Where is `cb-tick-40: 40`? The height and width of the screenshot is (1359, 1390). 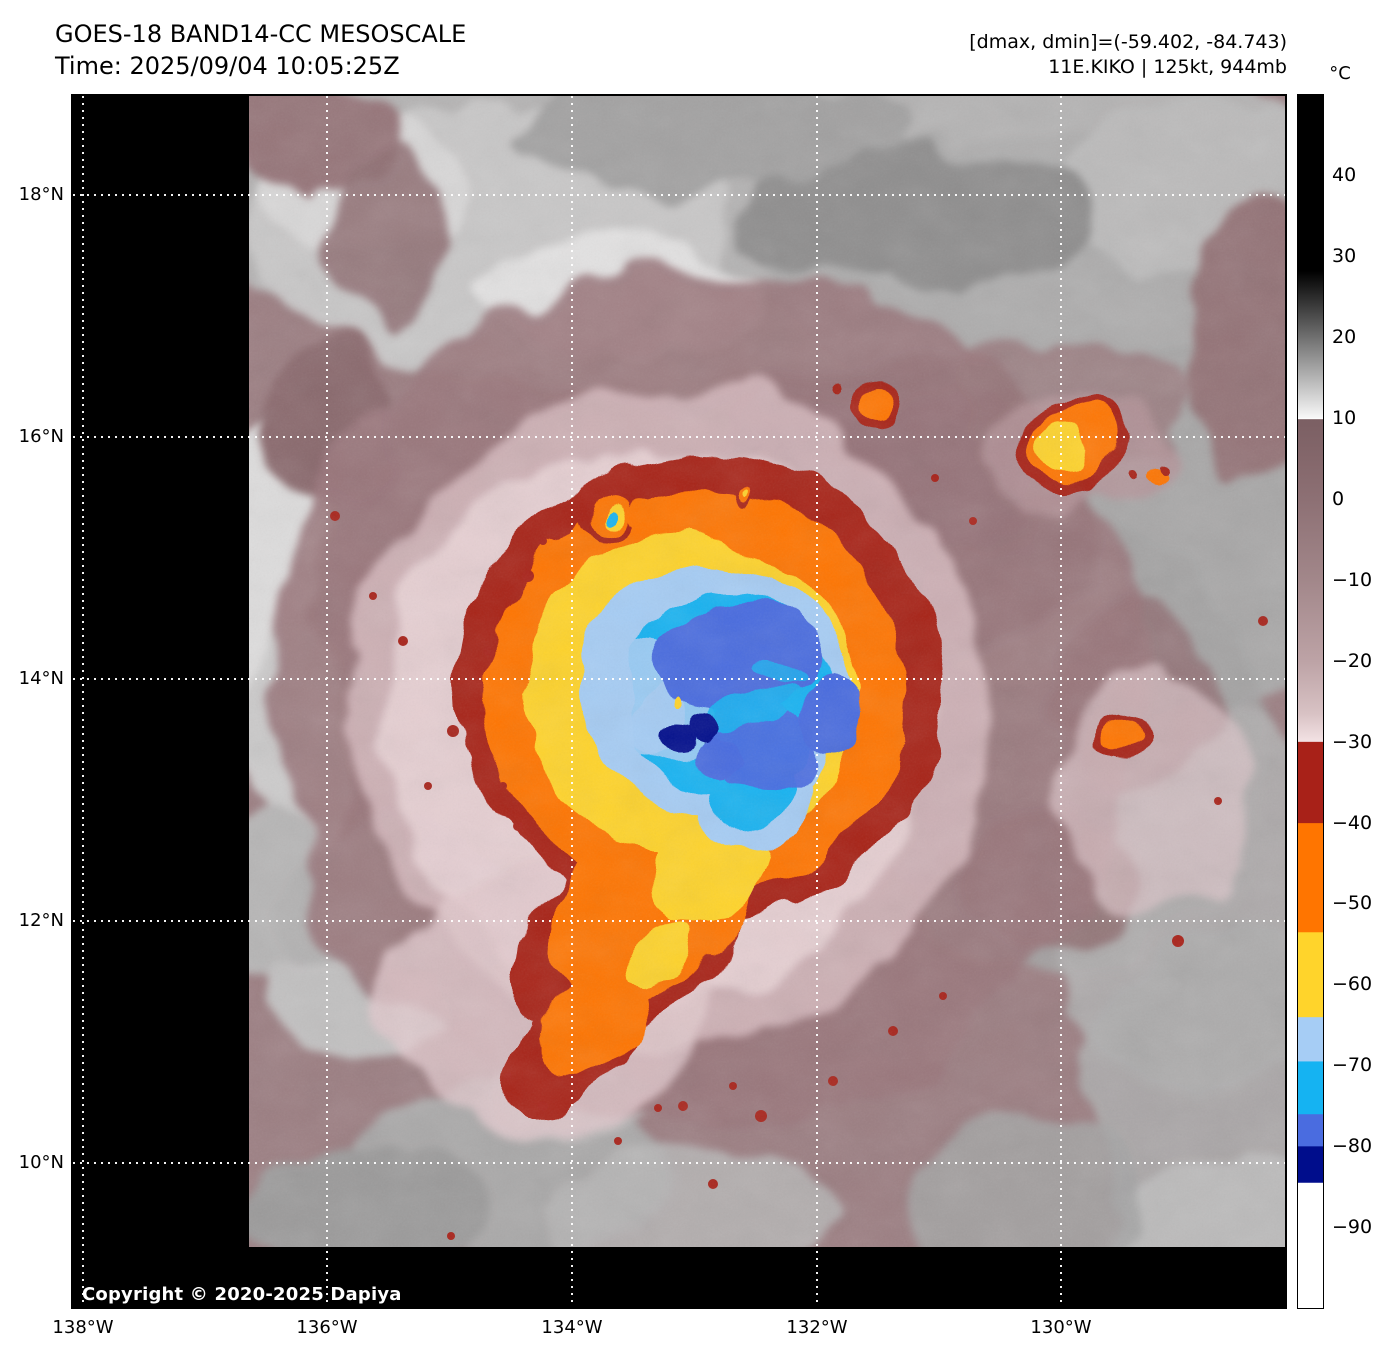 cb-tick-40: 40 is located at coordinates (1344, 175).